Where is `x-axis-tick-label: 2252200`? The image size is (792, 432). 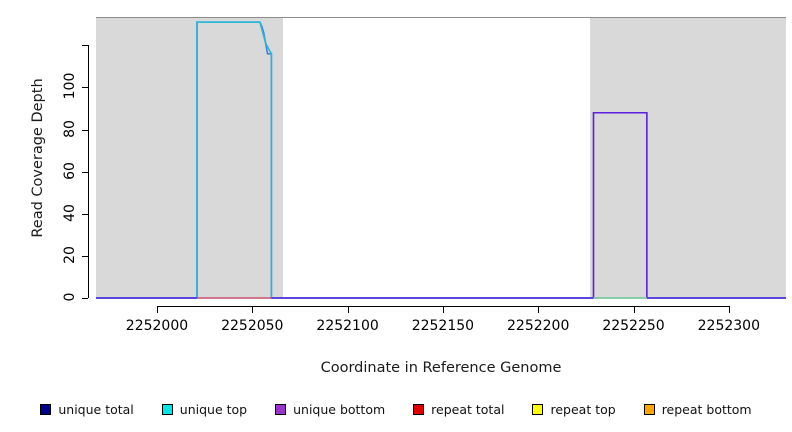
x-axis-tick-label: 2252200 is located at coordinates (538, 326).